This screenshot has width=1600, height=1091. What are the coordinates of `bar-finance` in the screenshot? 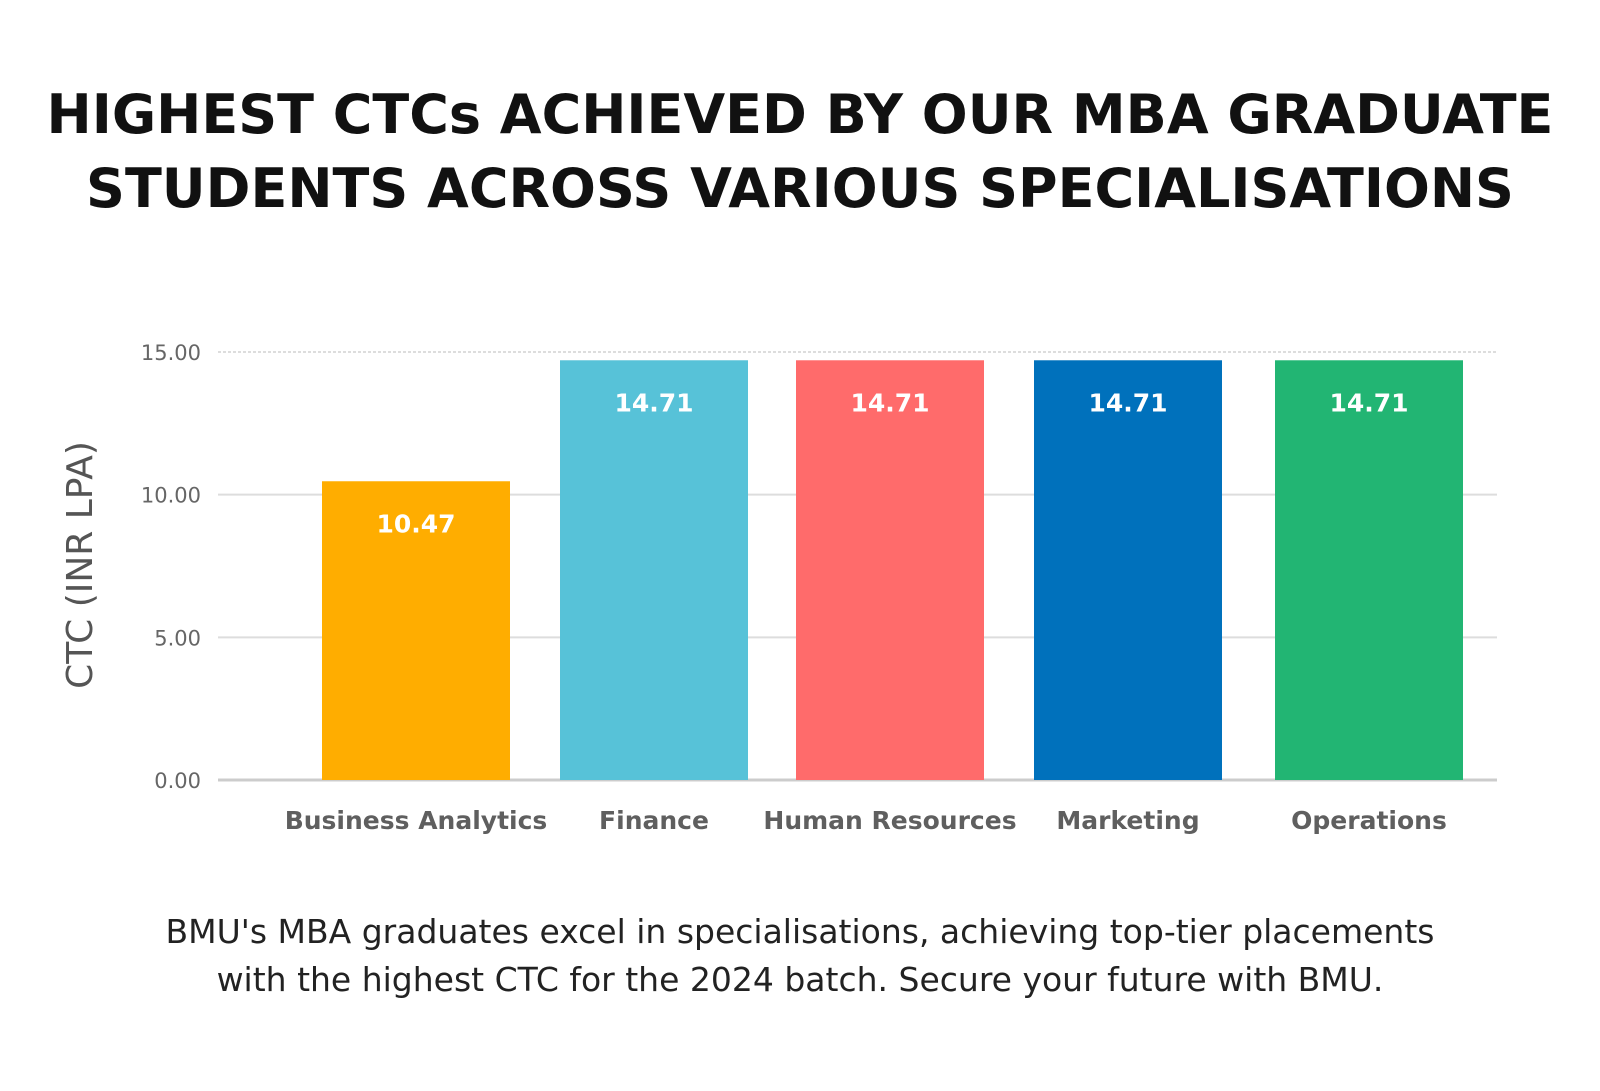 It's located at (654, 570).